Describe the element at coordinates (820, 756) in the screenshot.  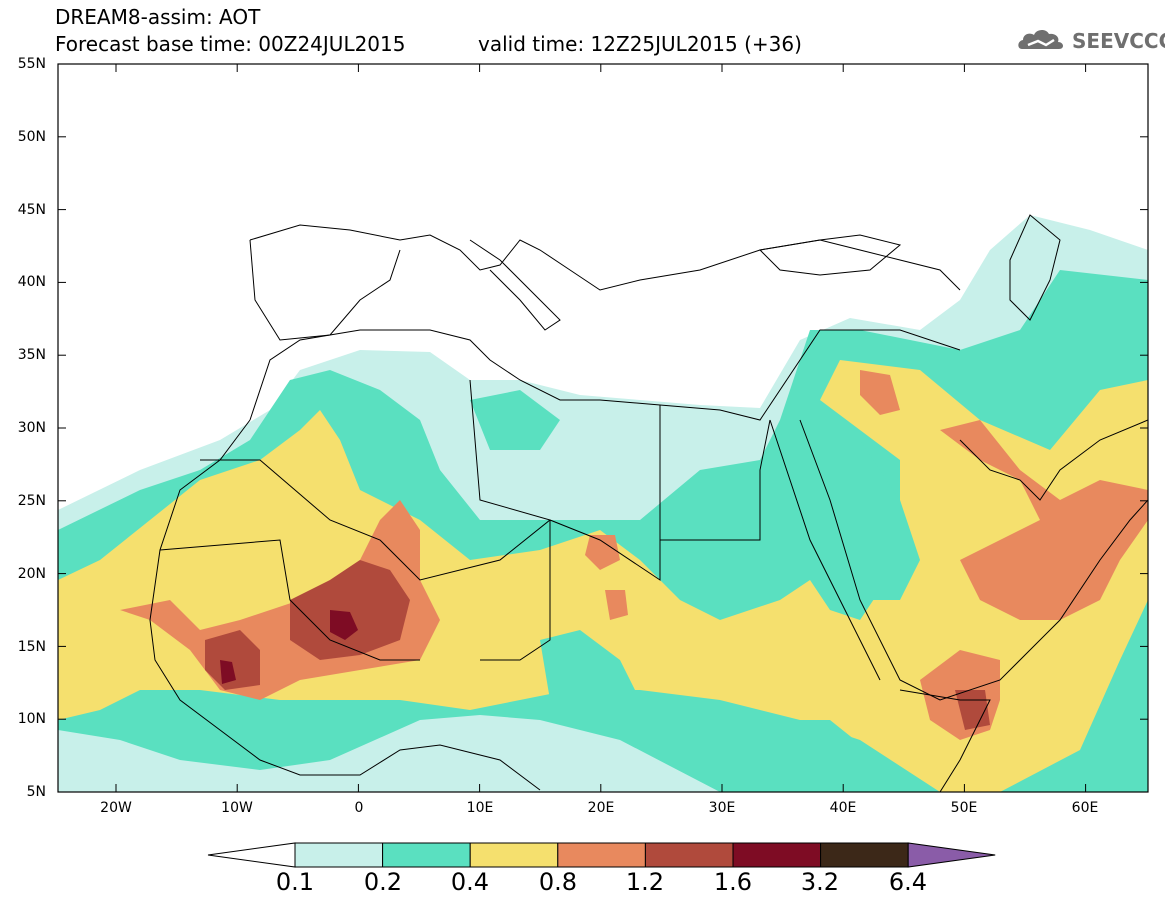
I see `aot-level-0.2-inner3` at that location.